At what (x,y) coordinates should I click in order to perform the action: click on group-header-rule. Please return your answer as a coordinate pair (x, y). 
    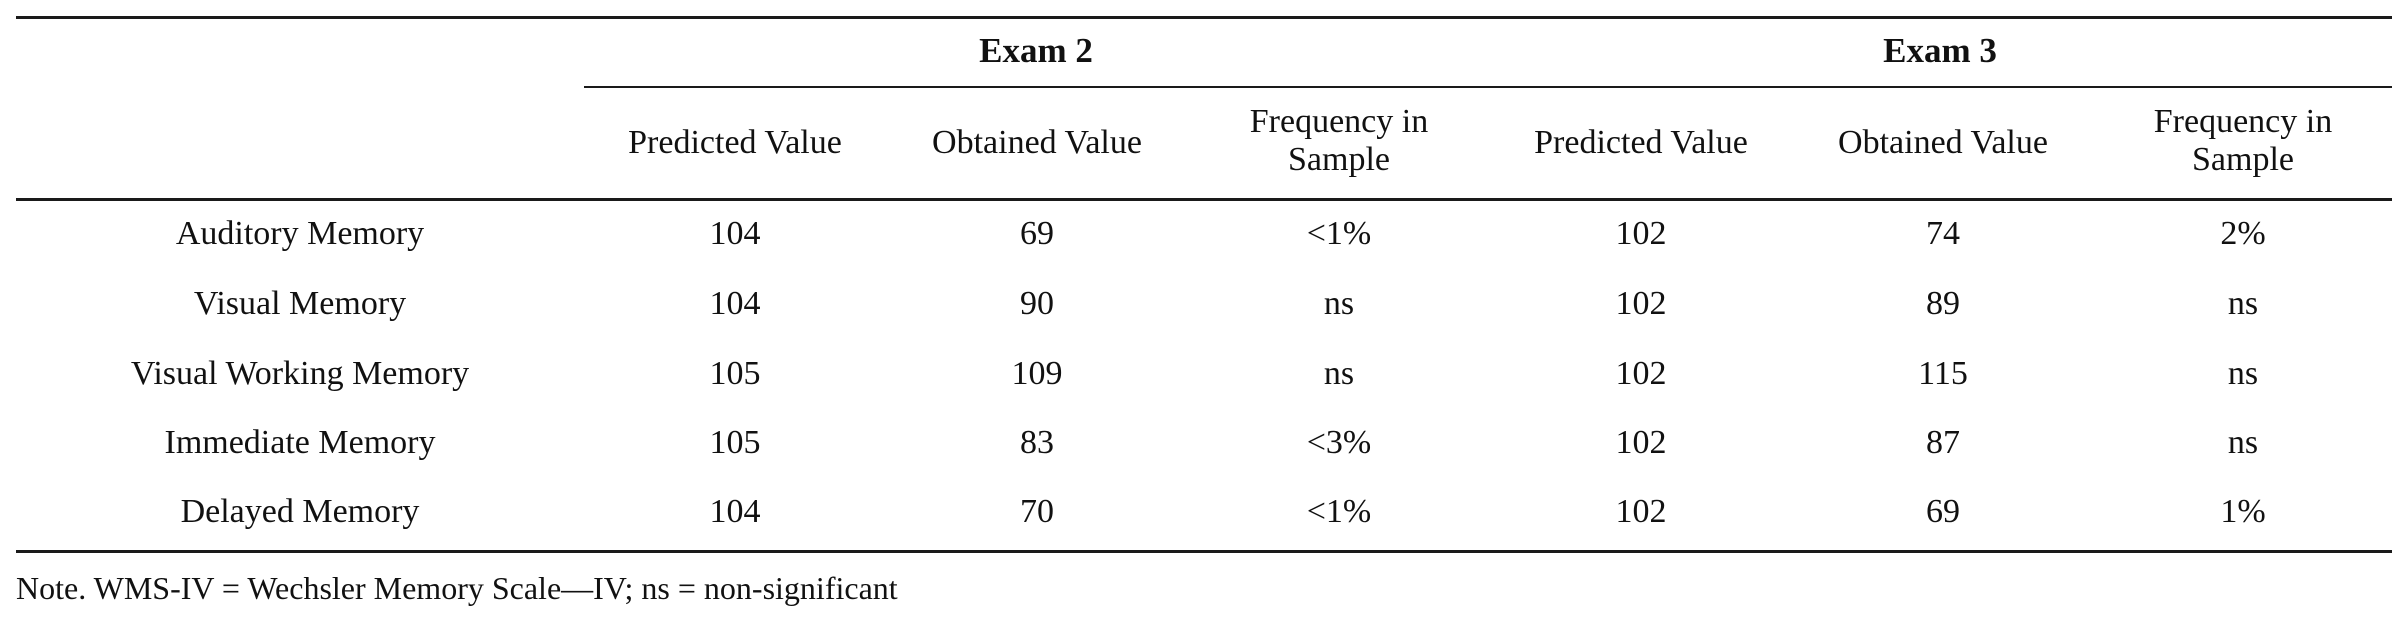
    Looking at the image, I should click on (1488, 87).